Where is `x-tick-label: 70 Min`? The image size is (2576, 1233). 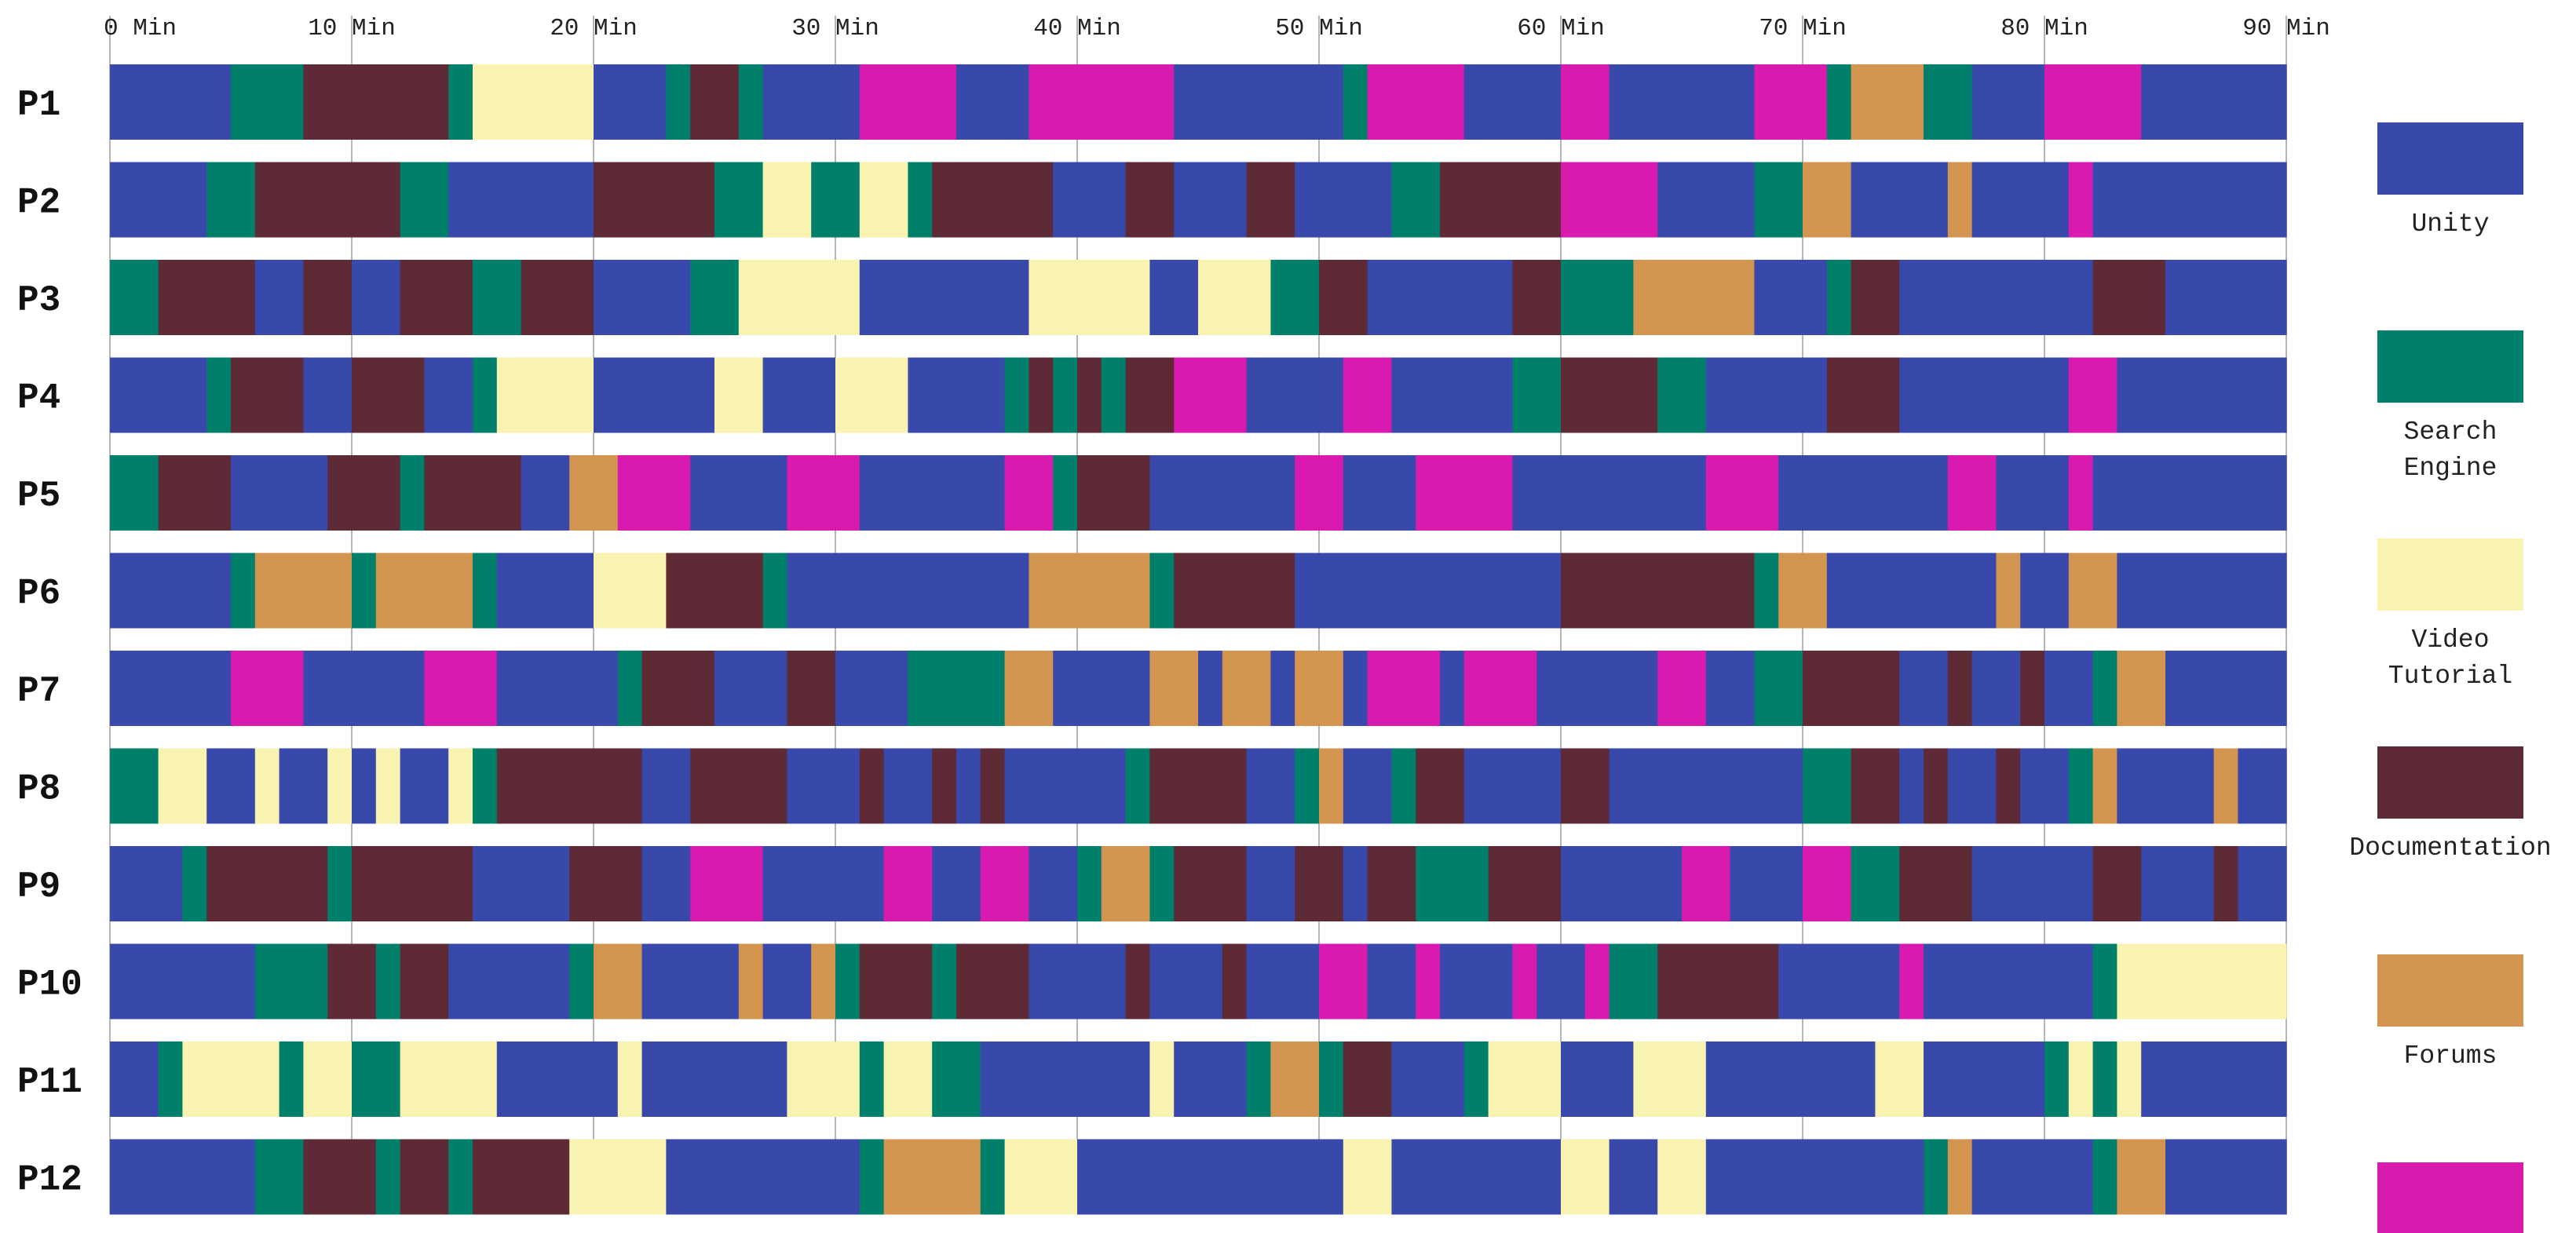
x-tick-label: 70 Min is located at coordinates (1803, 28).